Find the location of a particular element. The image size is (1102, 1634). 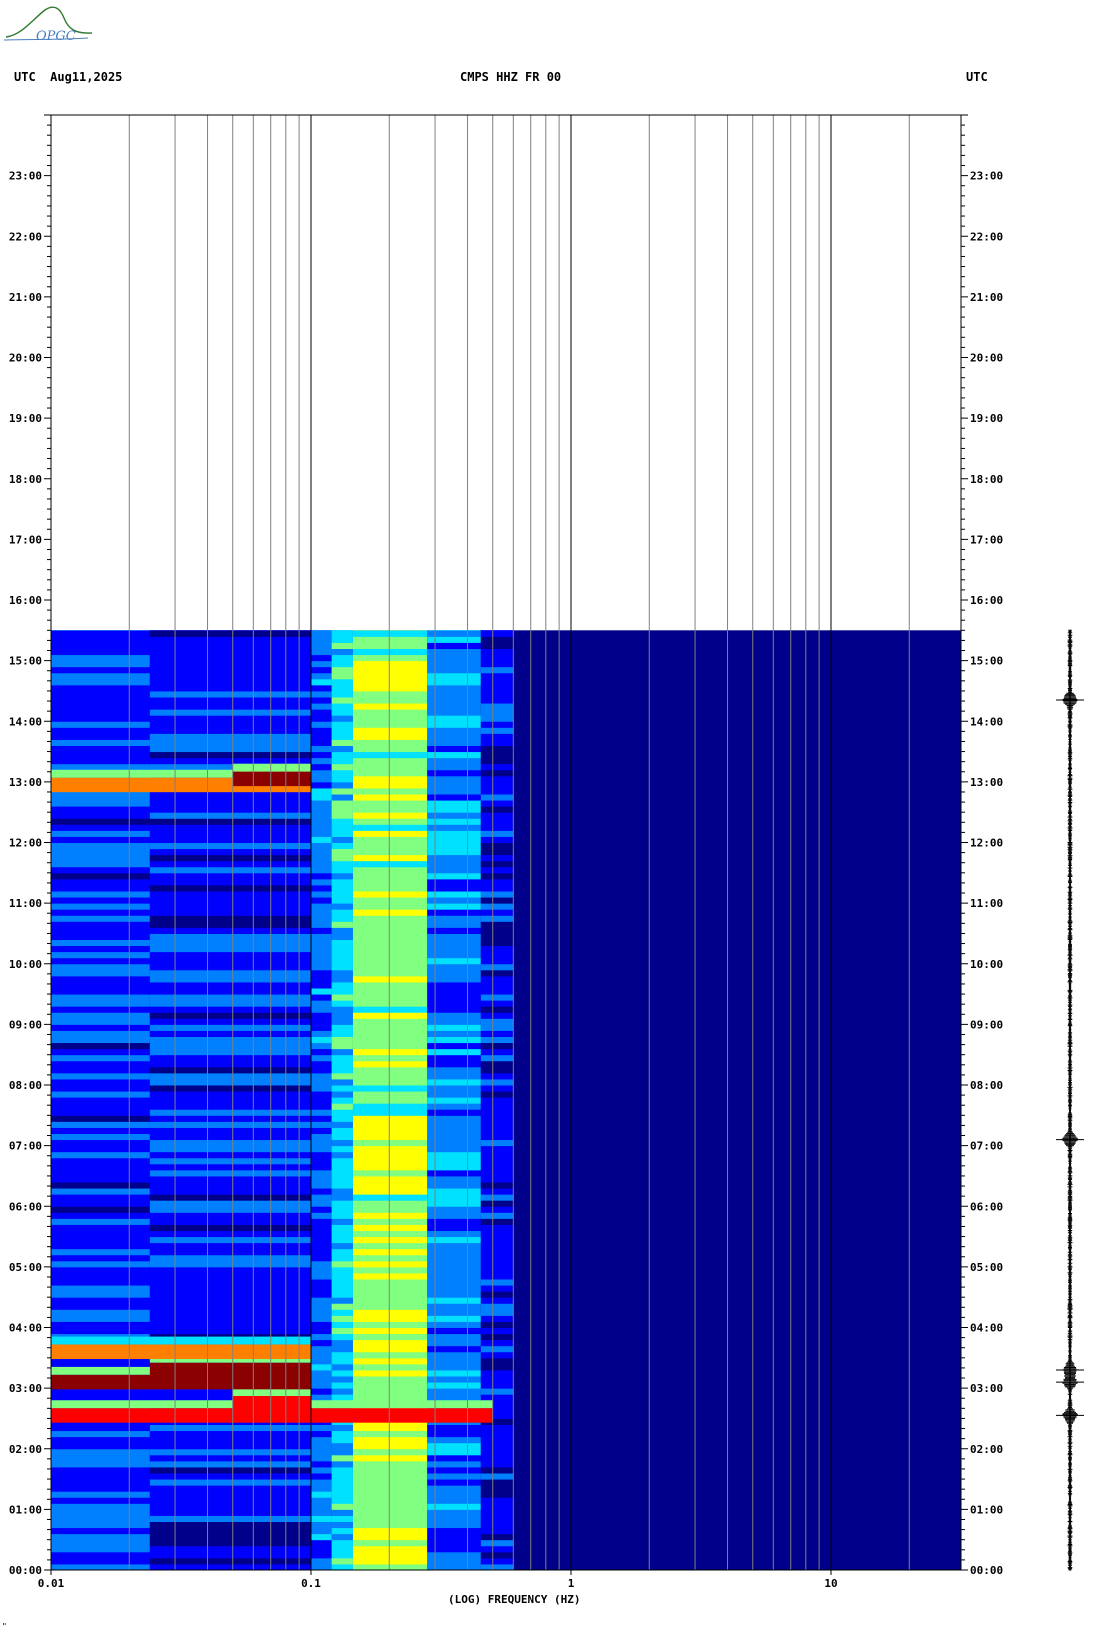

logo-text: OPGC is located at coordinates (56, 36).